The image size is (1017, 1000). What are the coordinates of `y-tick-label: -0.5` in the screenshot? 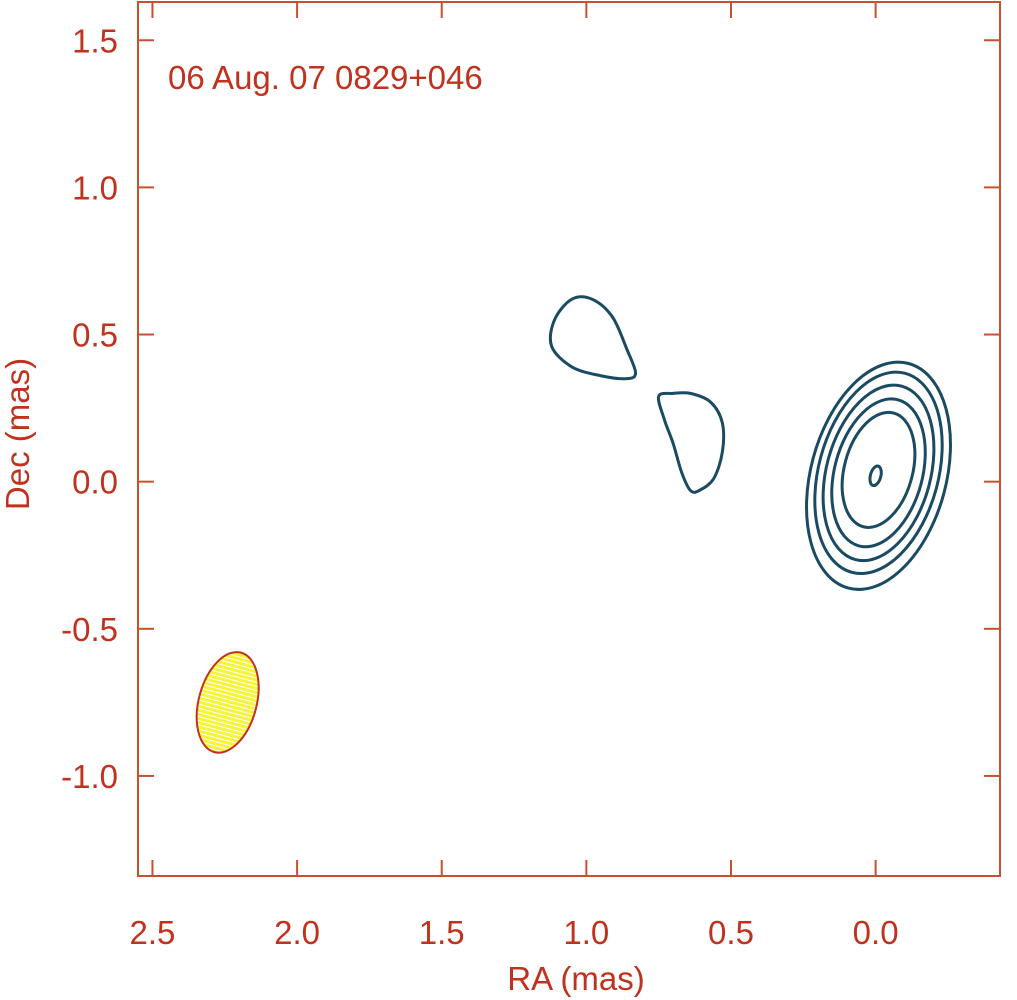 It's located at (89, 629).